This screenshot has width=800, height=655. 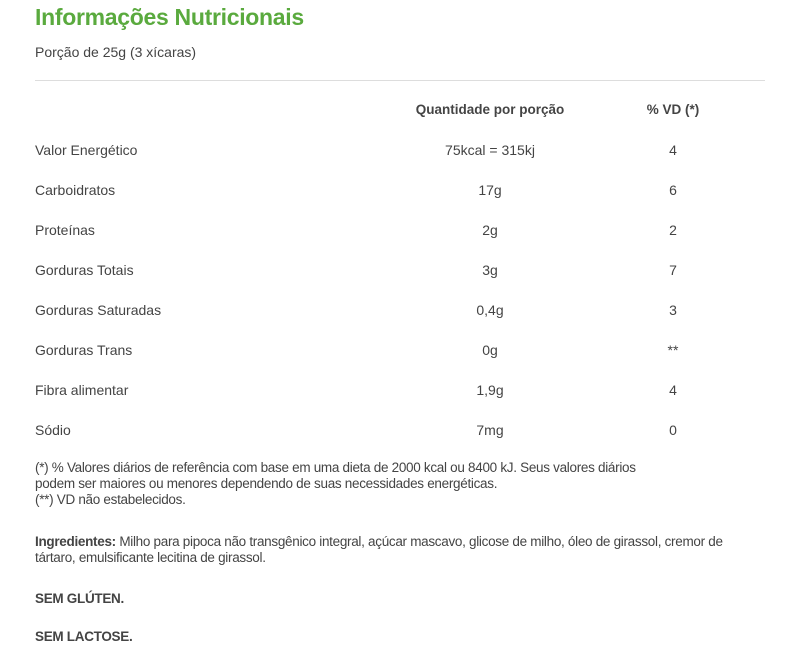 What do you see at coordinates (490, 190) in the screenshot?
I see `nutrient-quantity: 17g` at bounding box center [490, 190].